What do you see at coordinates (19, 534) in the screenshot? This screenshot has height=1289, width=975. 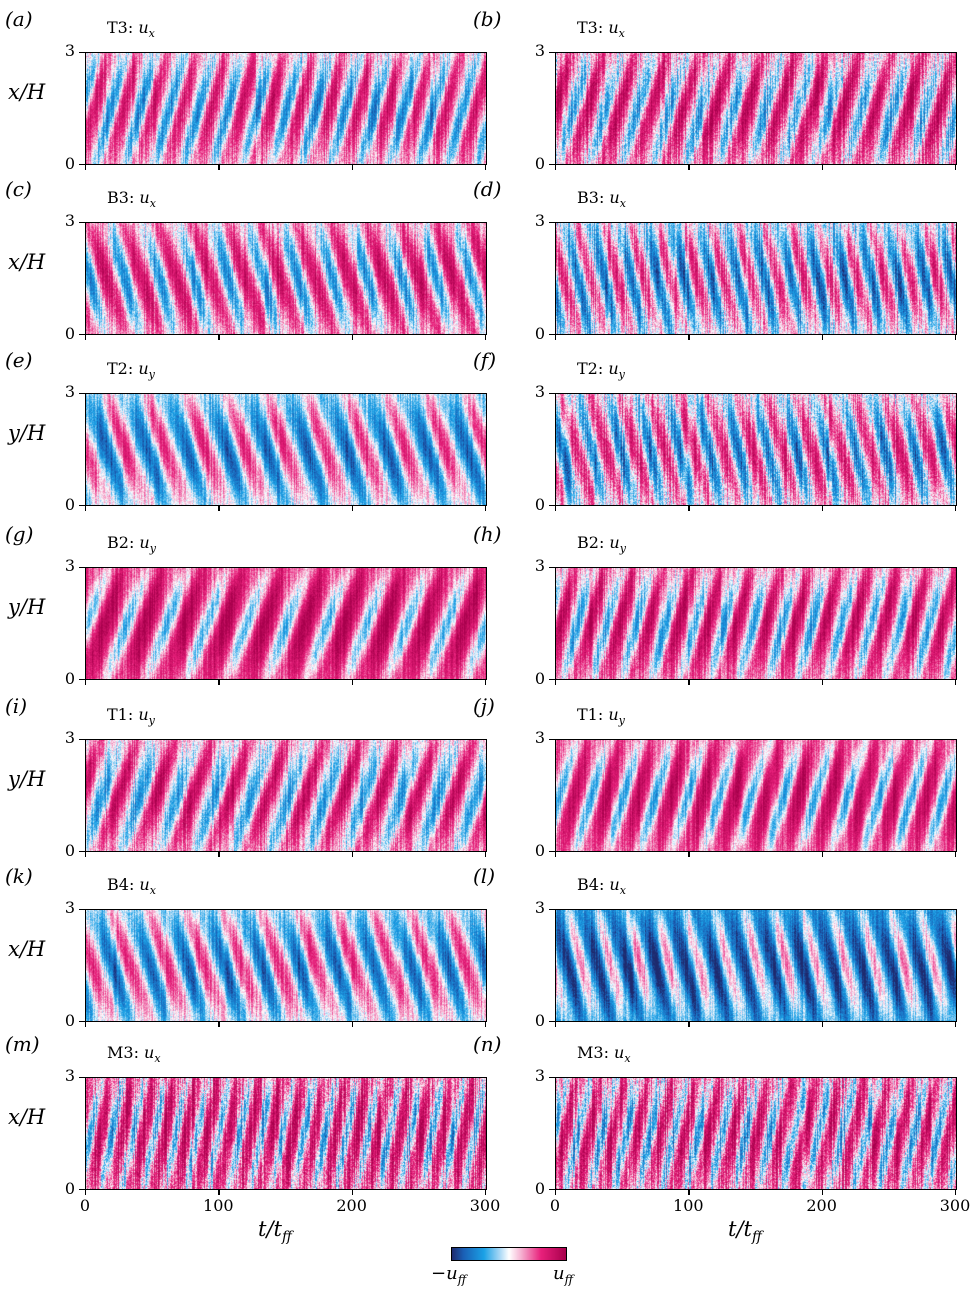 I see `panel-label: (g)` at bounding box center [19, 534].